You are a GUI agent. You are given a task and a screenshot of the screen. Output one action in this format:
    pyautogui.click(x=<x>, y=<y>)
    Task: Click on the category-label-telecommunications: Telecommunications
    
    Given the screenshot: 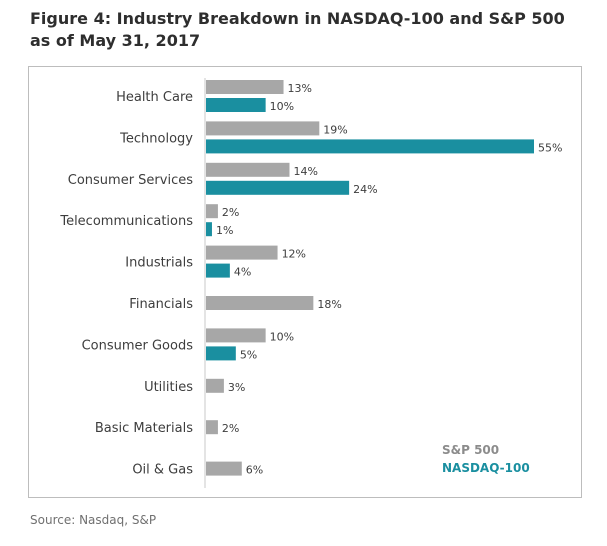 What is the action you would take?
    pyautogui.click(x=126, y=221)
    